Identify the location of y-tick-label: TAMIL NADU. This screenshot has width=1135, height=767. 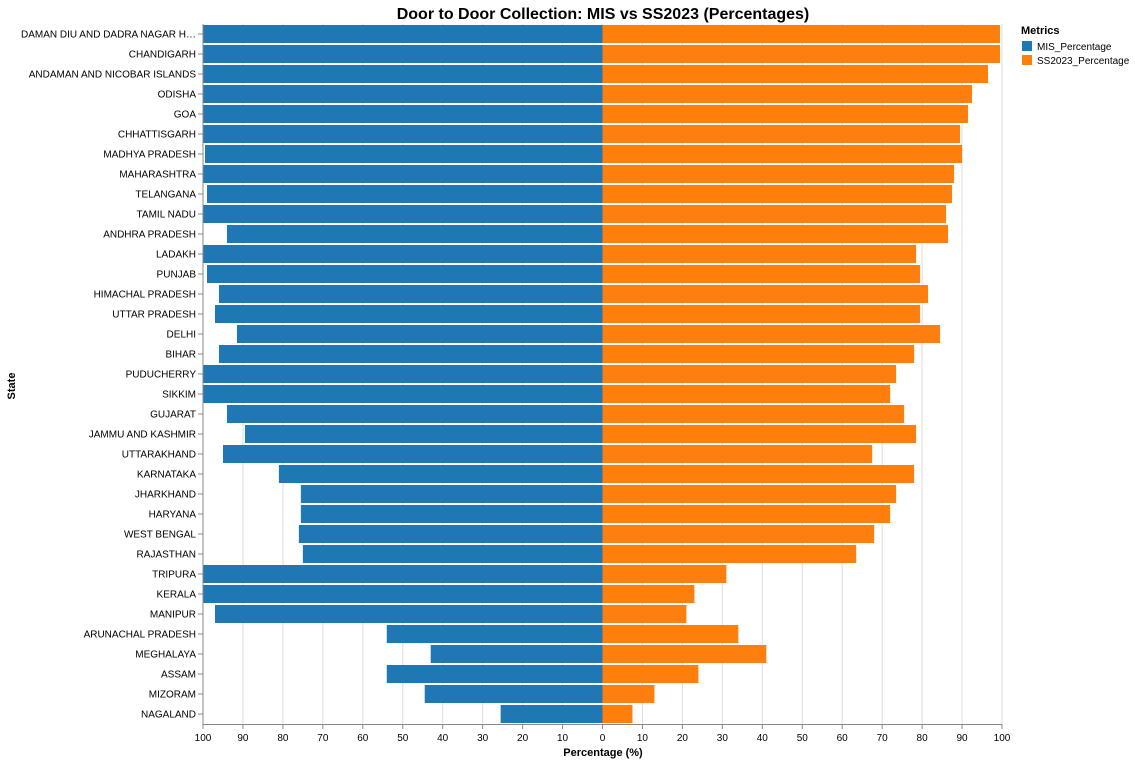
(166, 215).